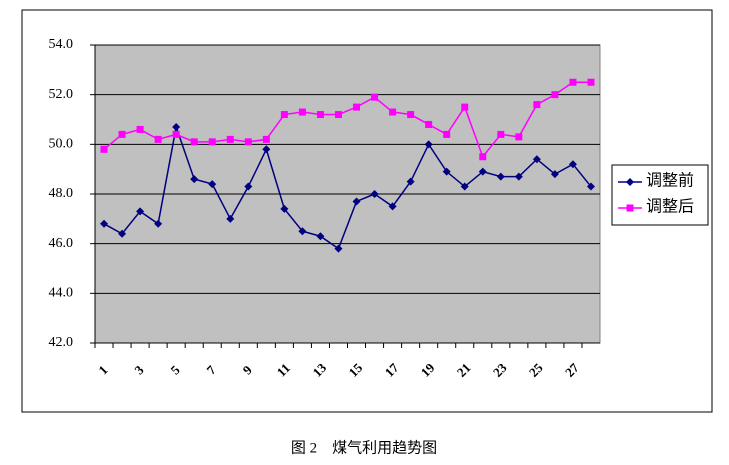  Describe the element at coordinates (347, 120) in the screenshot. I see `series-line` at that location.